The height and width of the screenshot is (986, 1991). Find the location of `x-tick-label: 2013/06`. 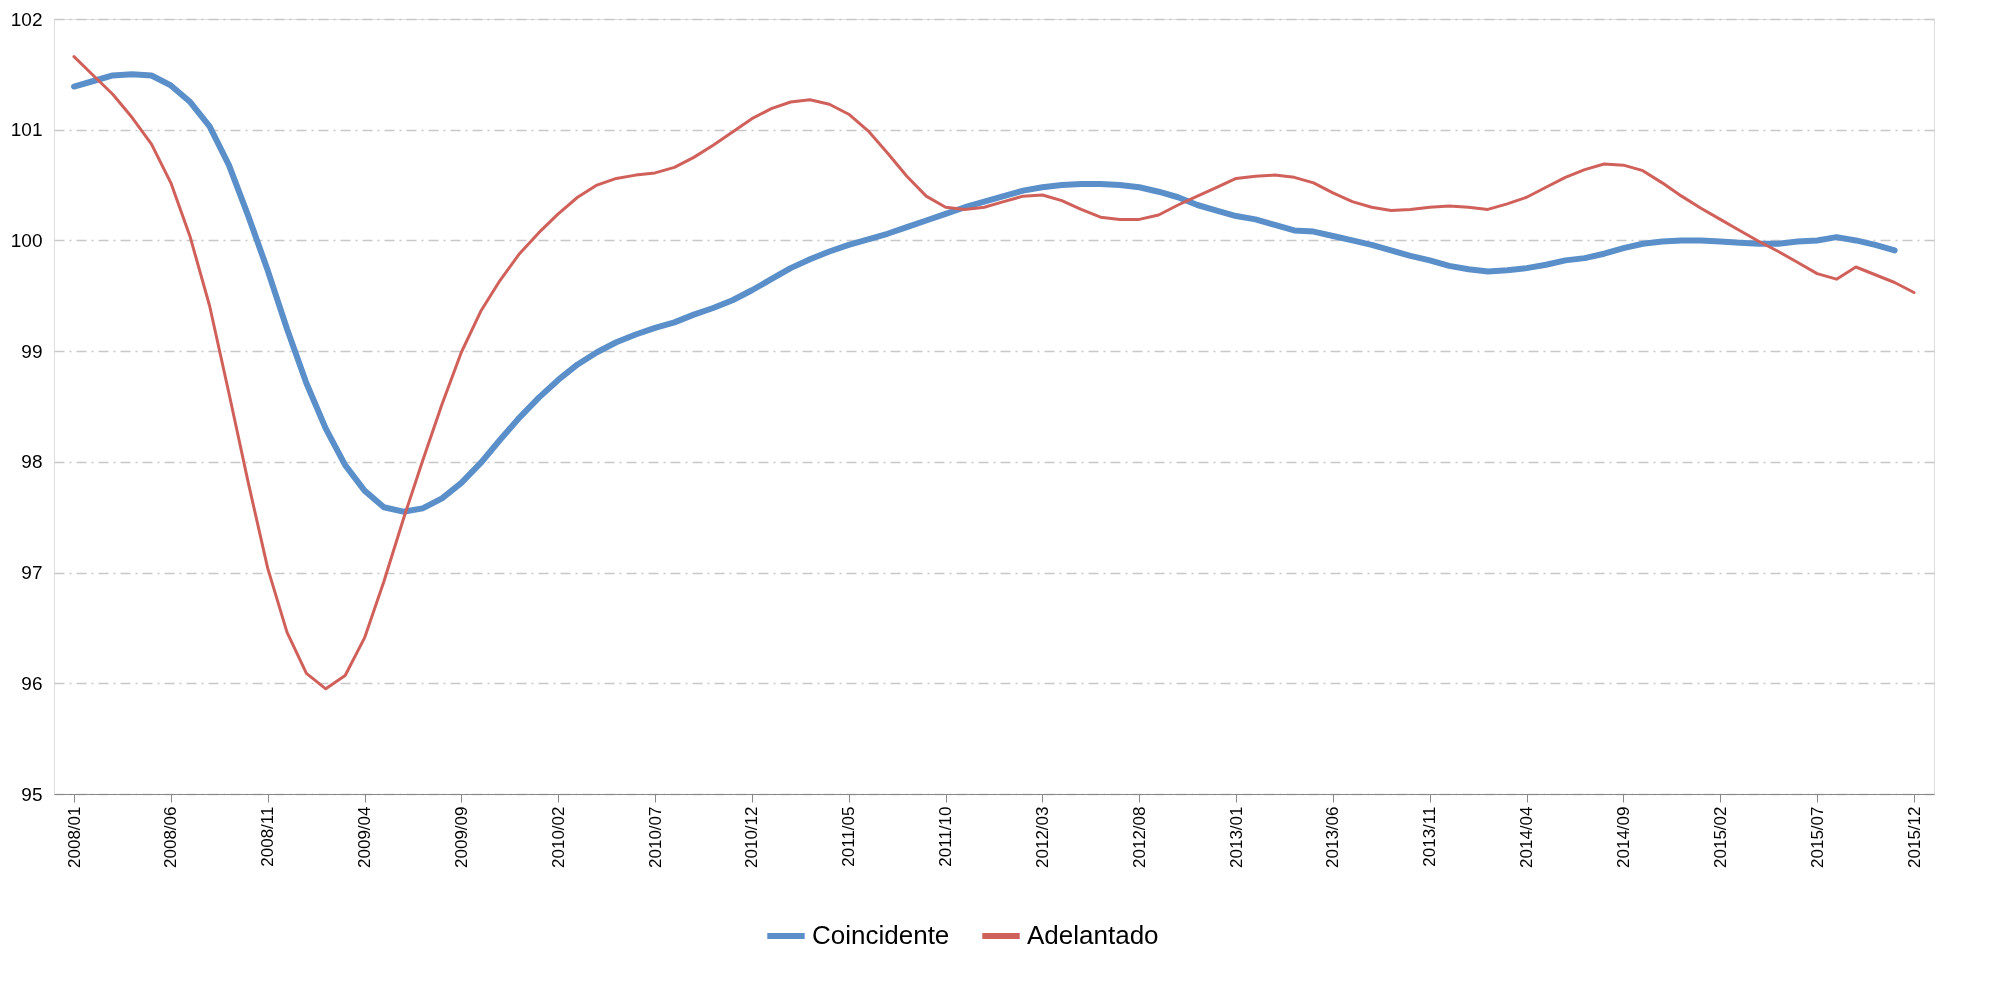

x-tick-label: 2013/06 is located at coordinates (1333, 837).